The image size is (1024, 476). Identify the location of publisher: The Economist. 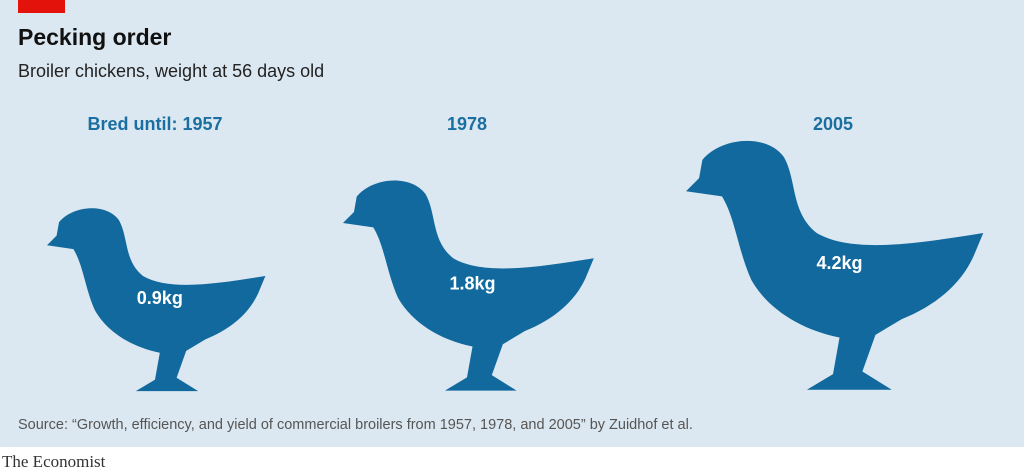
(54, 461).